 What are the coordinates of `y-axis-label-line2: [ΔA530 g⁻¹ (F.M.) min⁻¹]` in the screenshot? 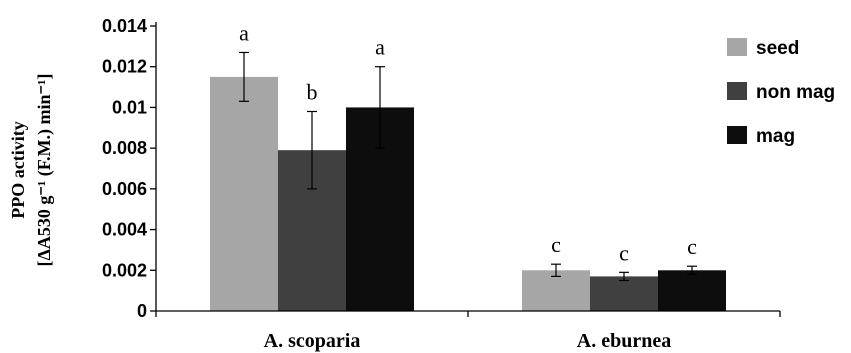 It's located at (44, 170).